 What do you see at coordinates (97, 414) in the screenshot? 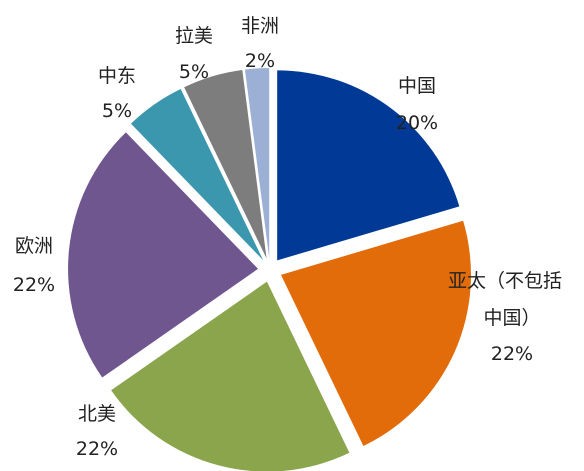
I see `label-northamerica-name: 北美` at bounding box center [97, 414].